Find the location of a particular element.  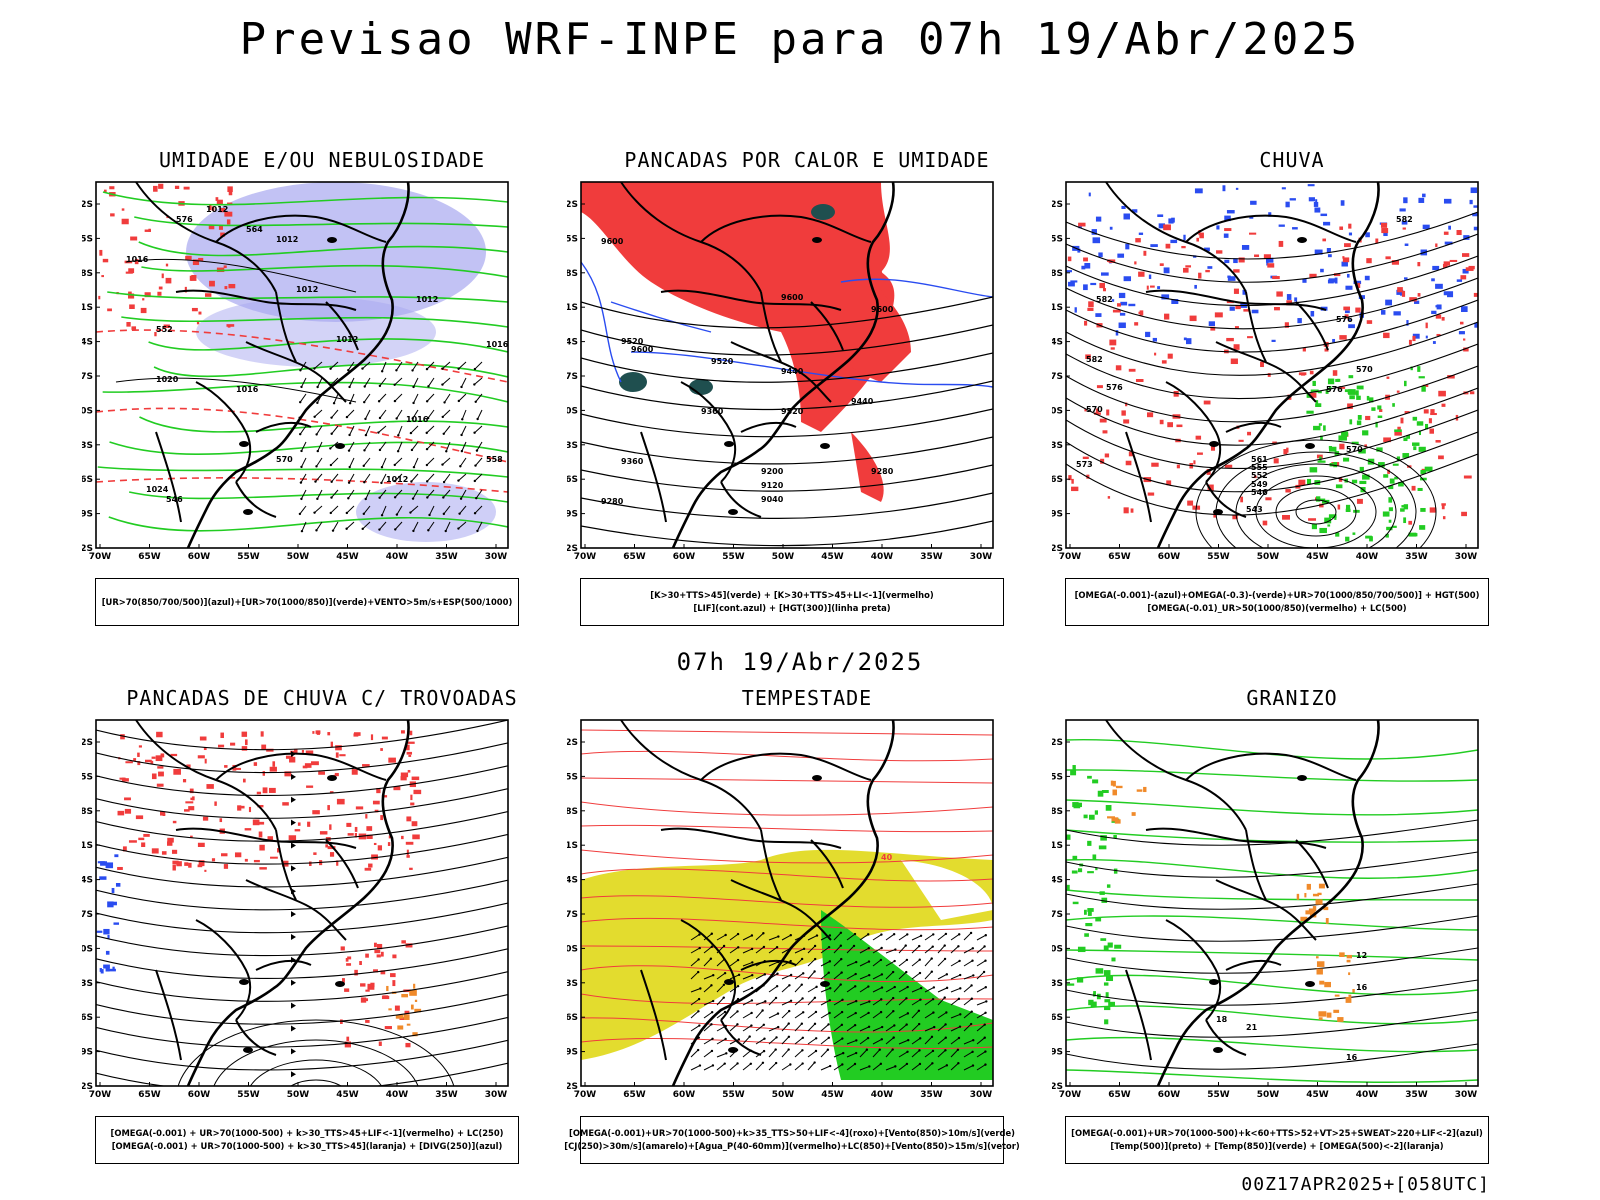

lat-tick-label: 24S is located at coordinates (1057, 881).